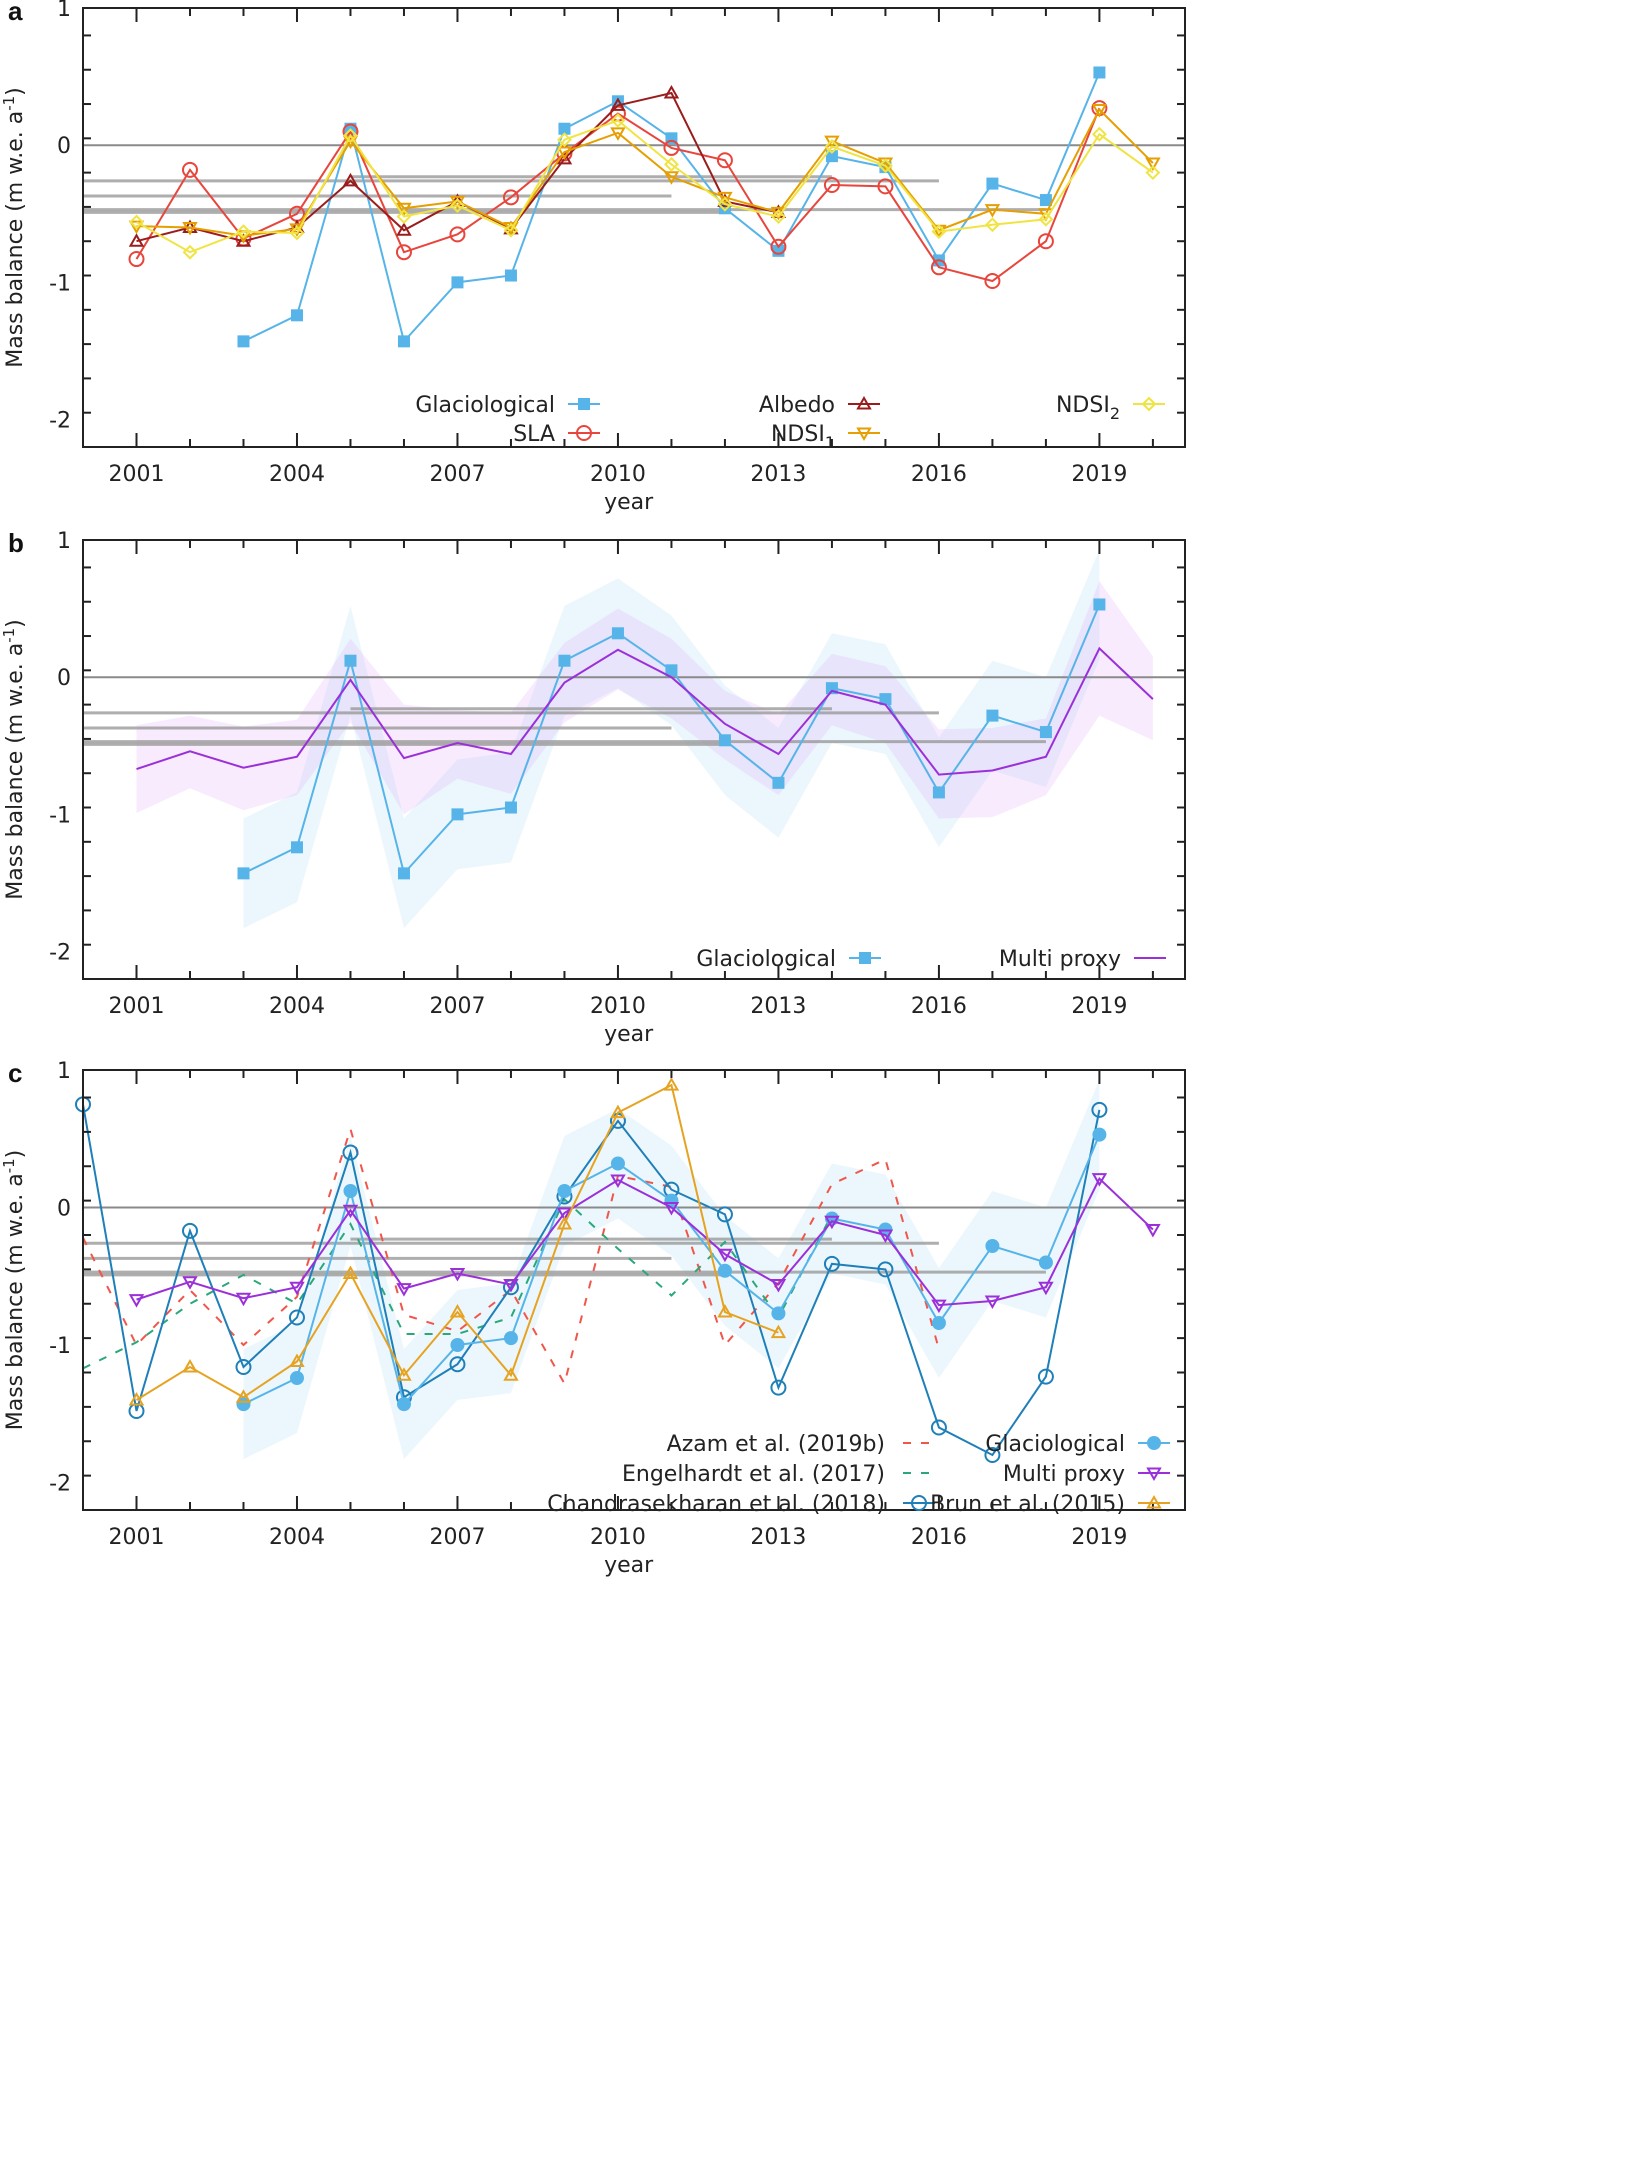 The width and height of the screenshot is (1650, 2183). Describe the element at coordinates (819, 405) in the screenshot. I see `legend-item: Albedo` at that location.